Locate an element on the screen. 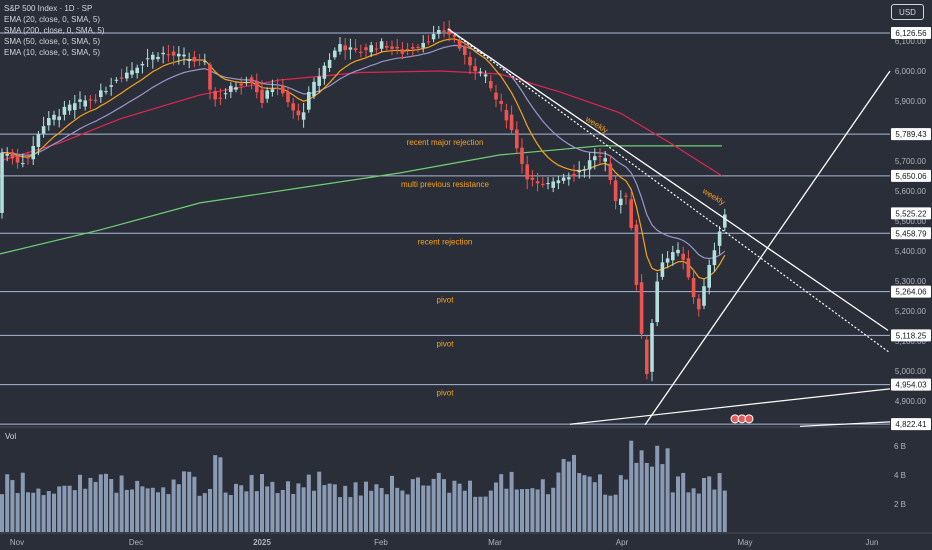 This screenshot has height=550, width=932. y-tick-label: 5,700.00 is located at coordinates (911, 161).